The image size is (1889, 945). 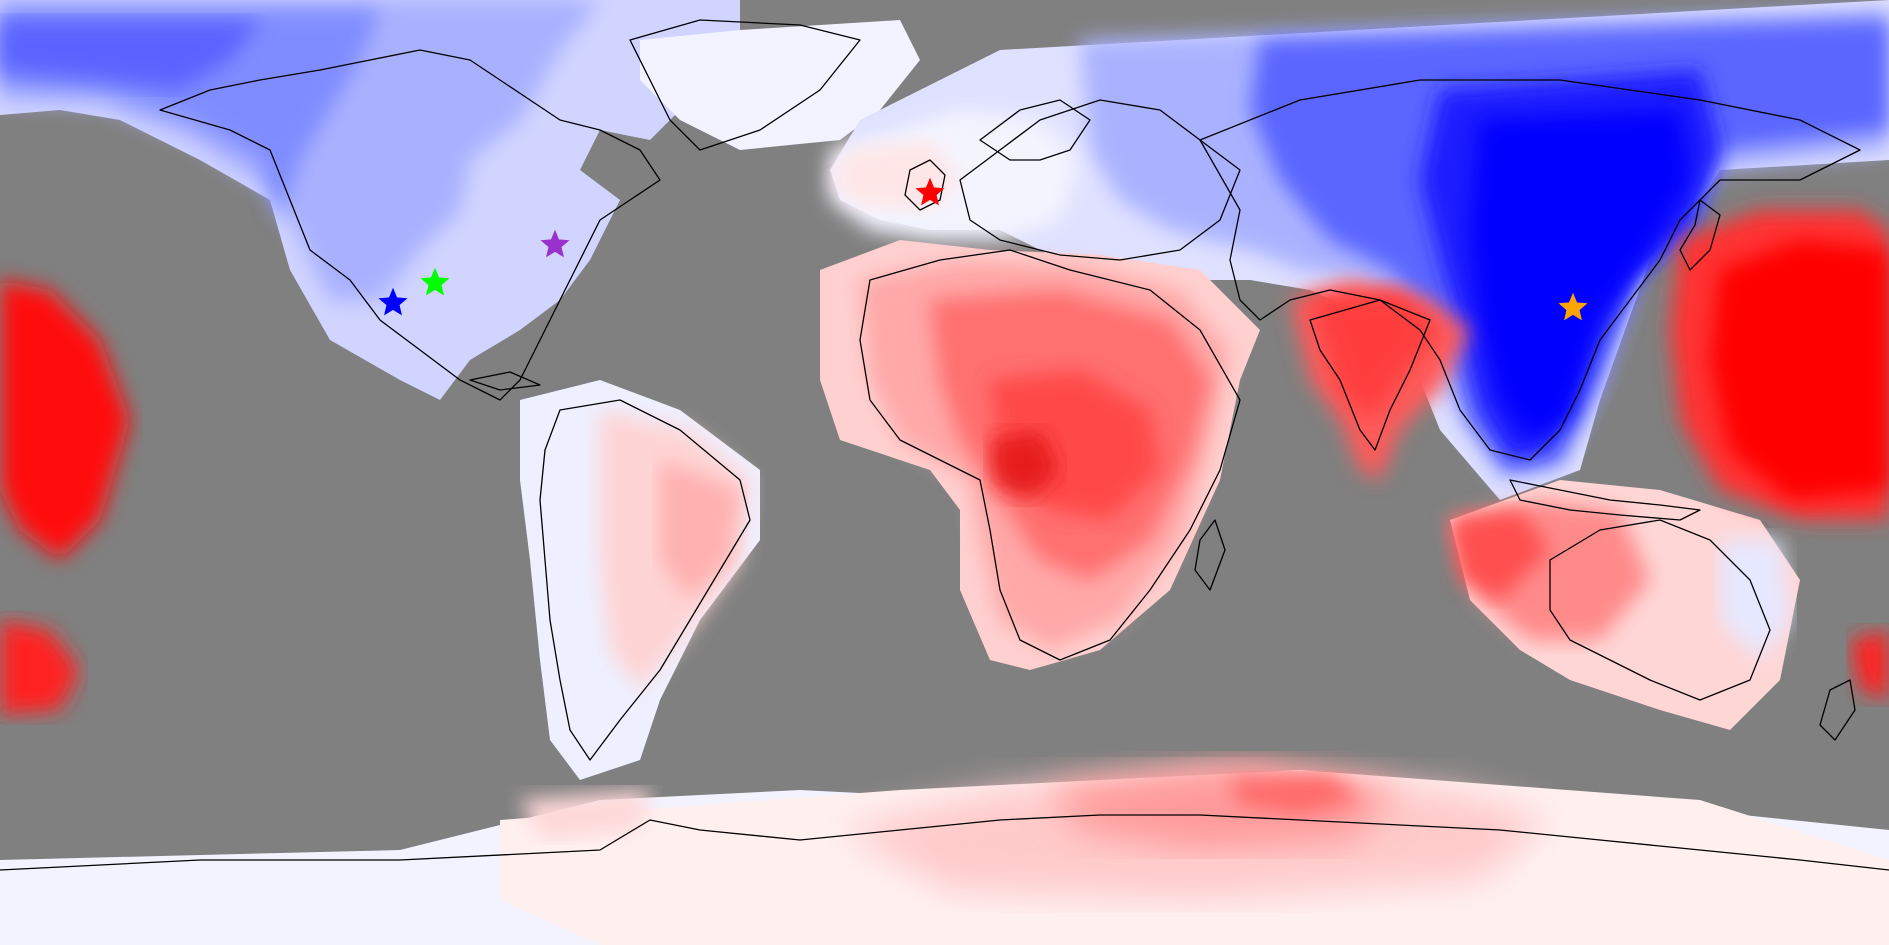 I want to click on coastline-antarctica, so click(x=944, y=842).